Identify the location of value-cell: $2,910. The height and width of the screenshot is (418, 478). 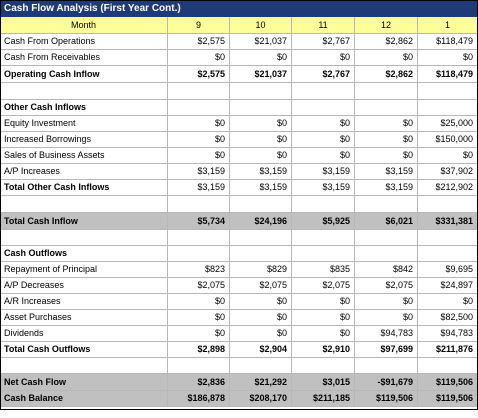
(323, 350).